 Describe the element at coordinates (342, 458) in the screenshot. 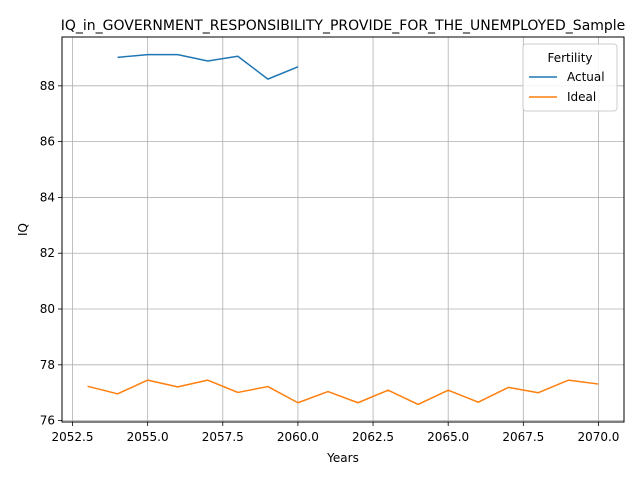

I see `x-axis-label: Years` at that location.